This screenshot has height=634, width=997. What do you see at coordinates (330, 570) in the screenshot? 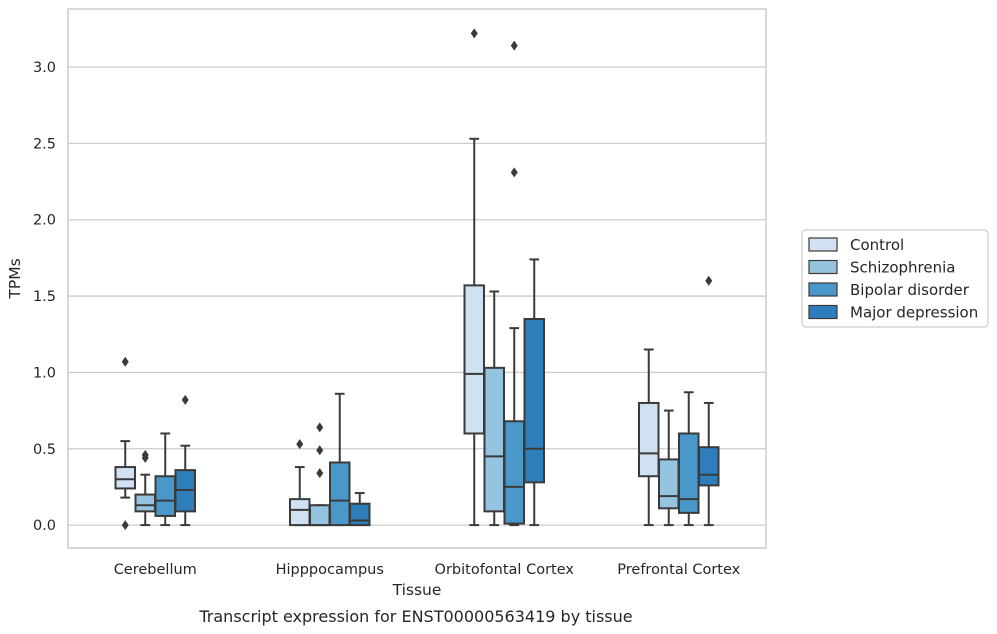
I see `x-tick-label: Hipppocampus` at bounding box center [330, 570].